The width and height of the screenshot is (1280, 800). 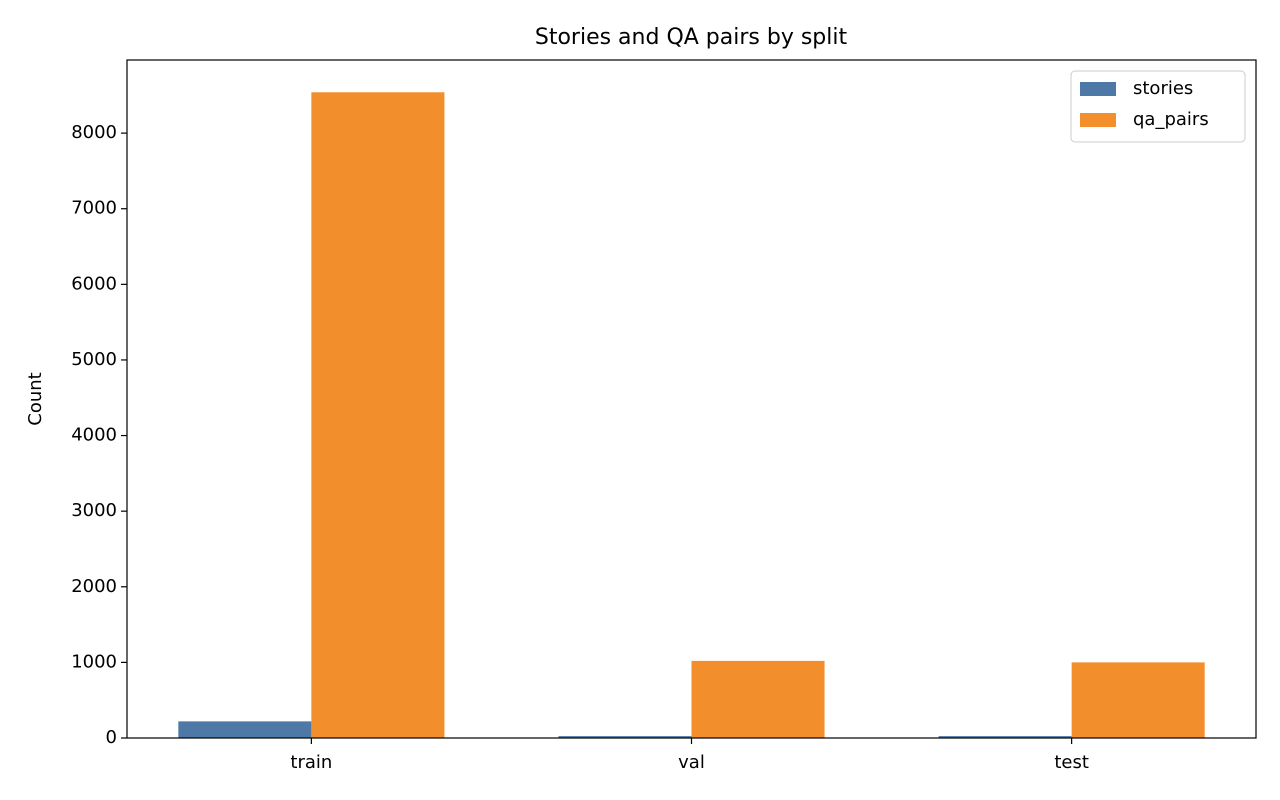 I want to click on legend-label: stories, so click(x=1163, y=88).